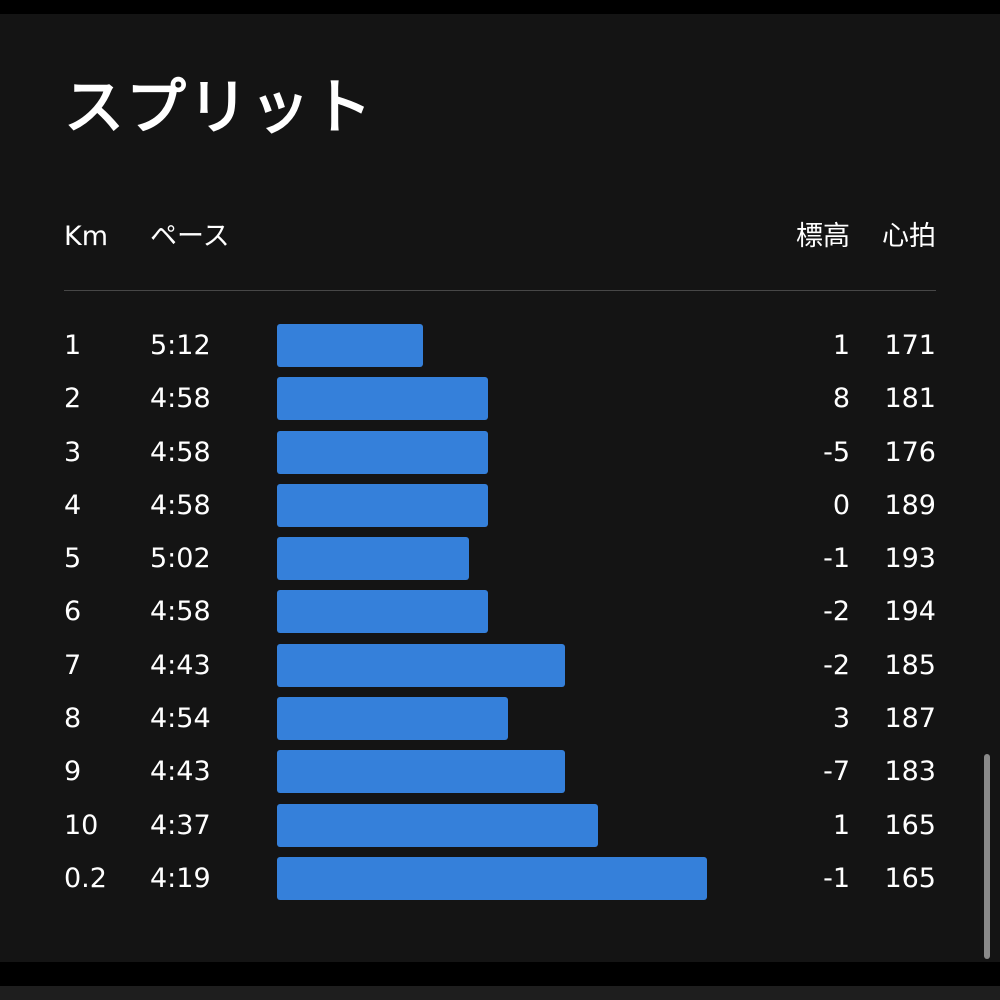  Describe the element at coordinates (180, 559) in the screenshot. I see `split-pace: 5:02` at that location.